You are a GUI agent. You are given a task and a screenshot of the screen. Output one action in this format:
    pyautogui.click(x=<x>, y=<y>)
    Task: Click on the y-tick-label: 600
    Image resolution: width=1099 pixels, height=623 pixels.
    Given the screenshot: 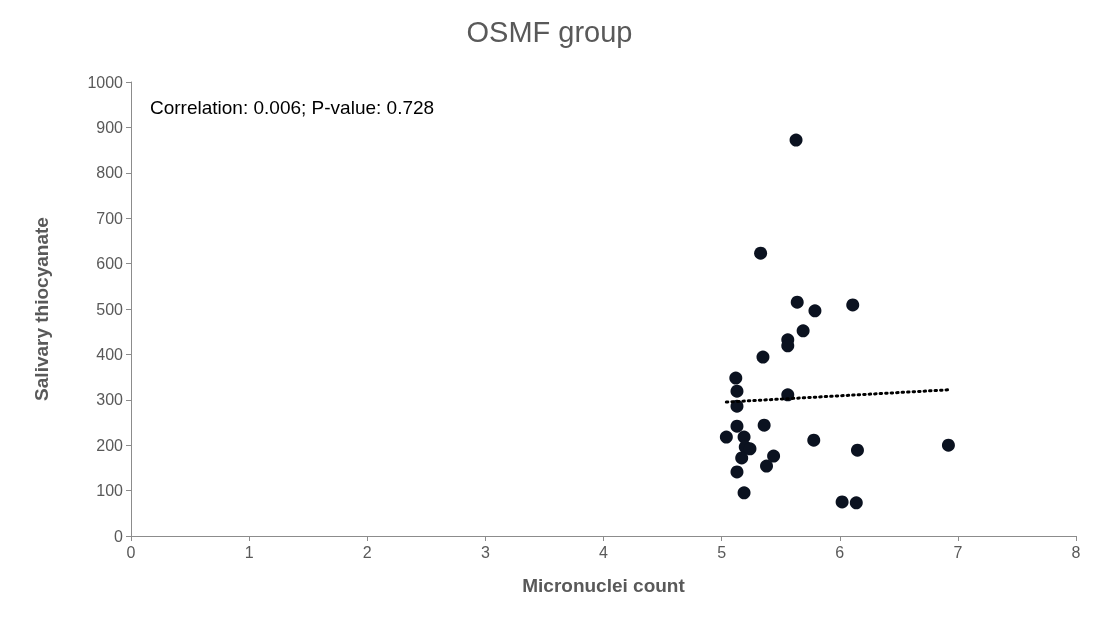 What is the action you would take?
    pyautogui.click(x=110, y=264)
    